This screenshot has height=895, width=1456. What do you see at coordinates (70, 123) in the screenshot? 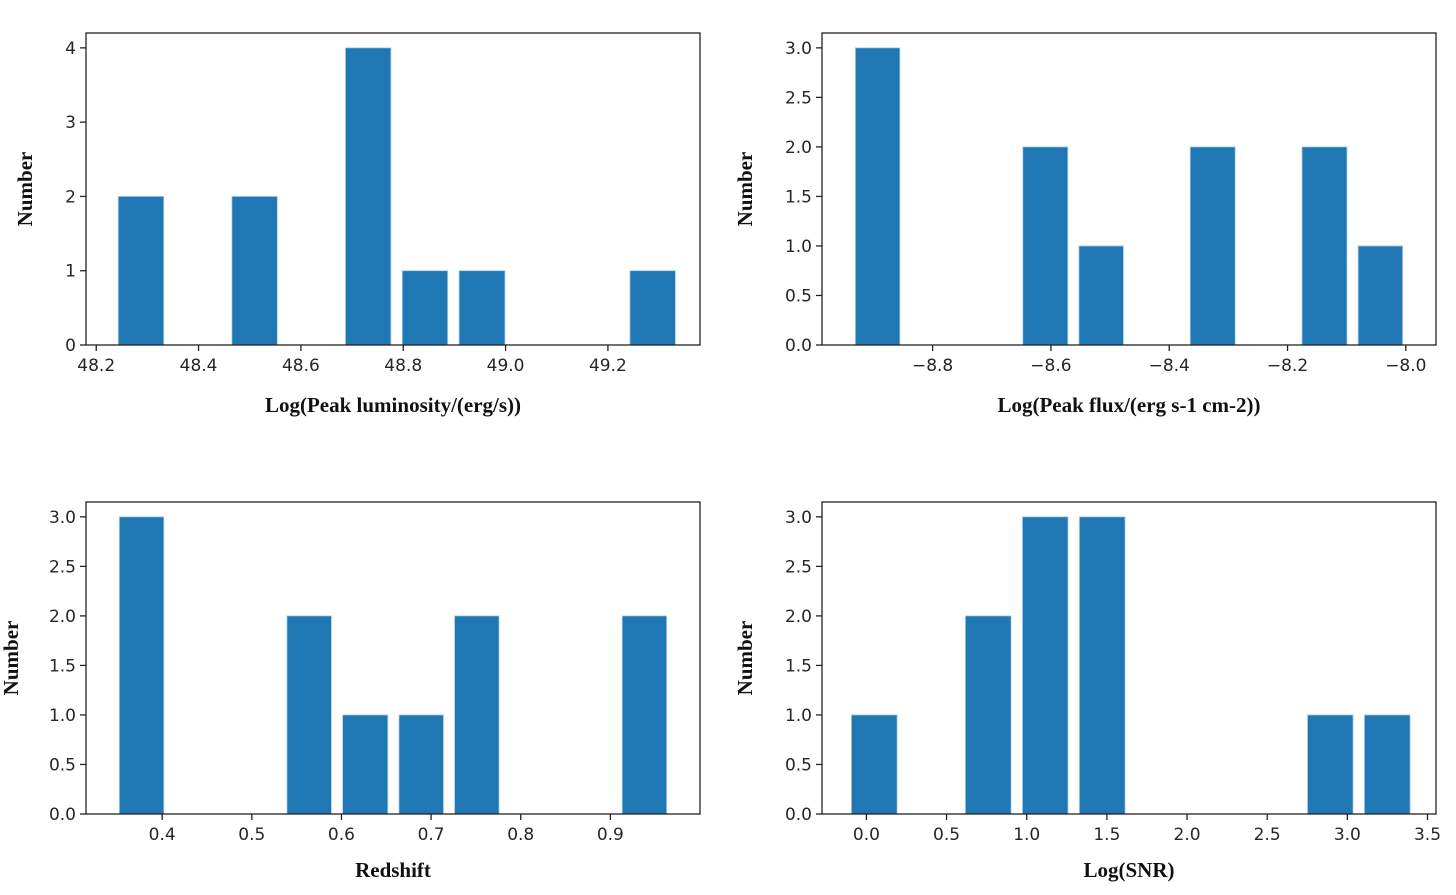
I see `y-tick-label: 3` at bounding box center [70, 123].